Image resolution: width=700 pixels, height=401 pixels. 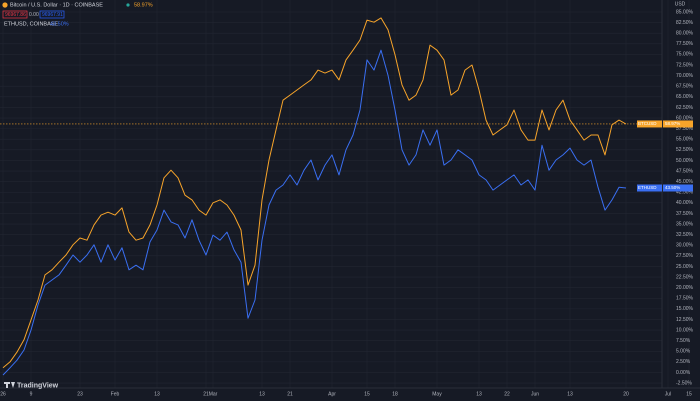 What do you see at coordinates (59, 24) in the screenshot?
I see `legend-value: 43.50%` at bounding box center [59, 24].